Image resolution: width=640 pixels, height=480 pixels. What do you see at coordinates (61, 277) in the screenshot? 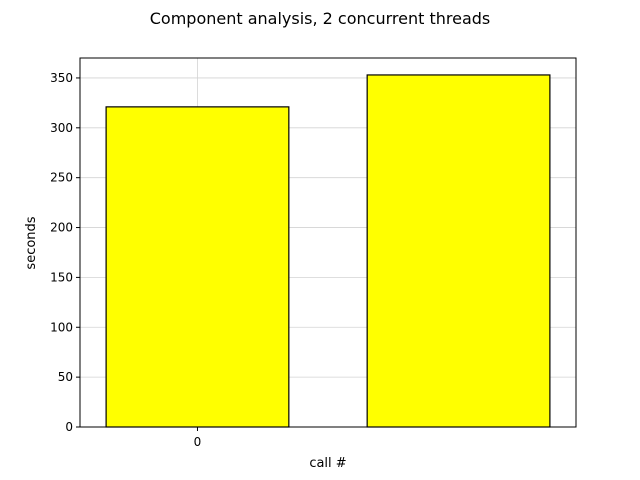
I see `y-tick-label: 150` at bounding box center [61, 277].